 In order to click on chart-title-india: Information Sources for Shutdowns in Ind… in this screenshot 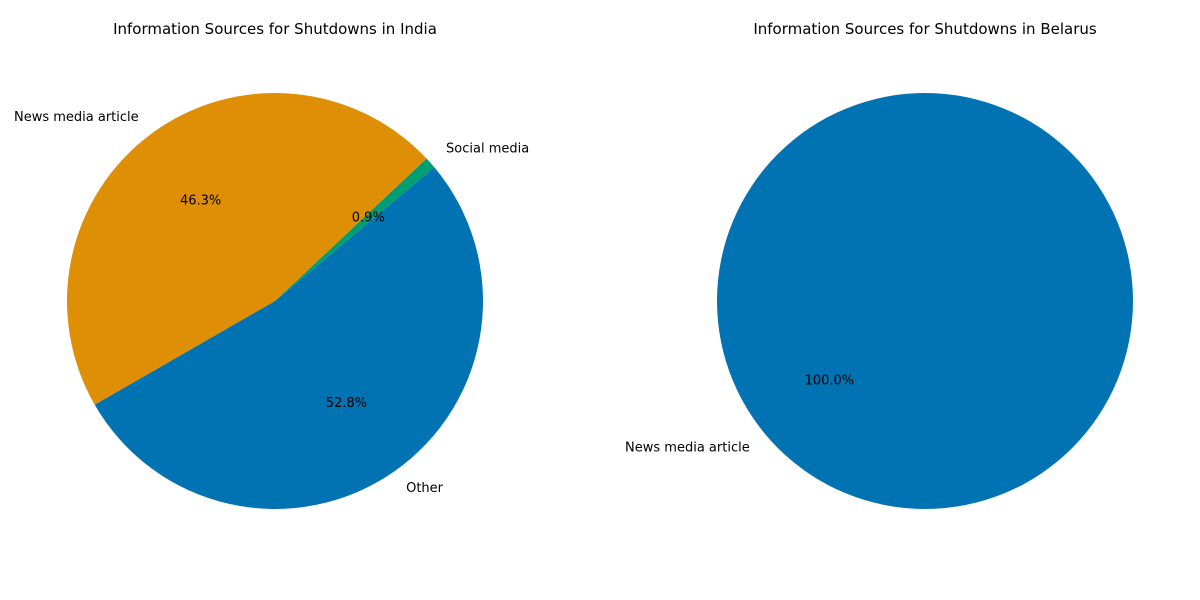, I will do `click(275, 29)`.